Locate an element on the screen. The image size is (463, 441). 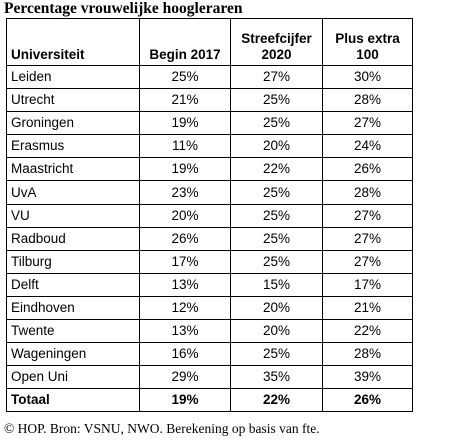
table-row: Erasmus 11% 20% 24% is located at coordinates (209, 146).